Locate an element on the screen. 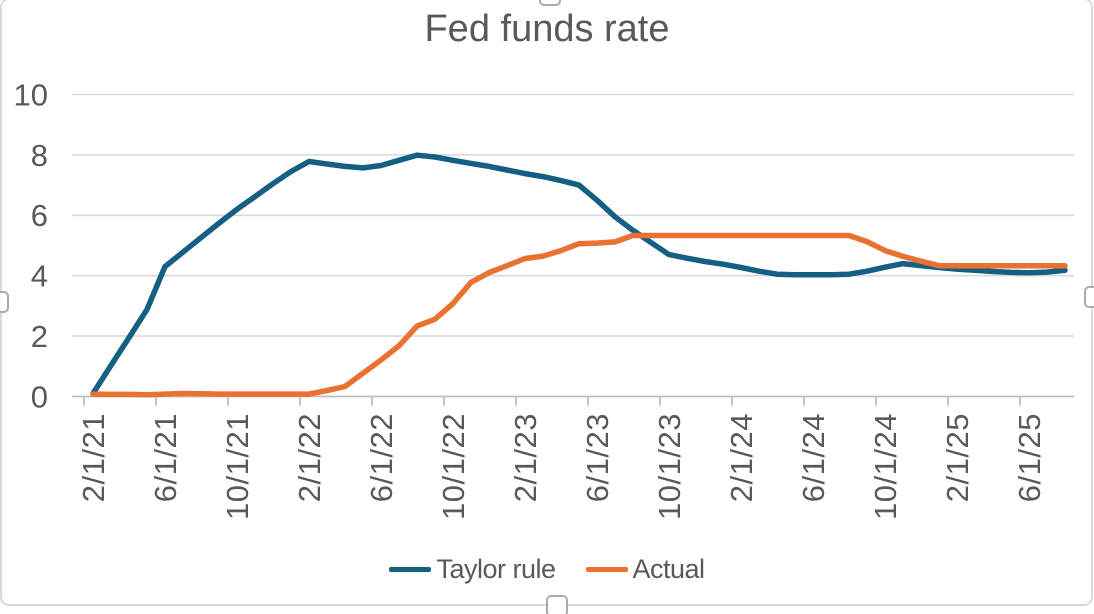 This screenshot has width=1094, height=614. y-axis-label: 6 is located at coordinates (39, 215).